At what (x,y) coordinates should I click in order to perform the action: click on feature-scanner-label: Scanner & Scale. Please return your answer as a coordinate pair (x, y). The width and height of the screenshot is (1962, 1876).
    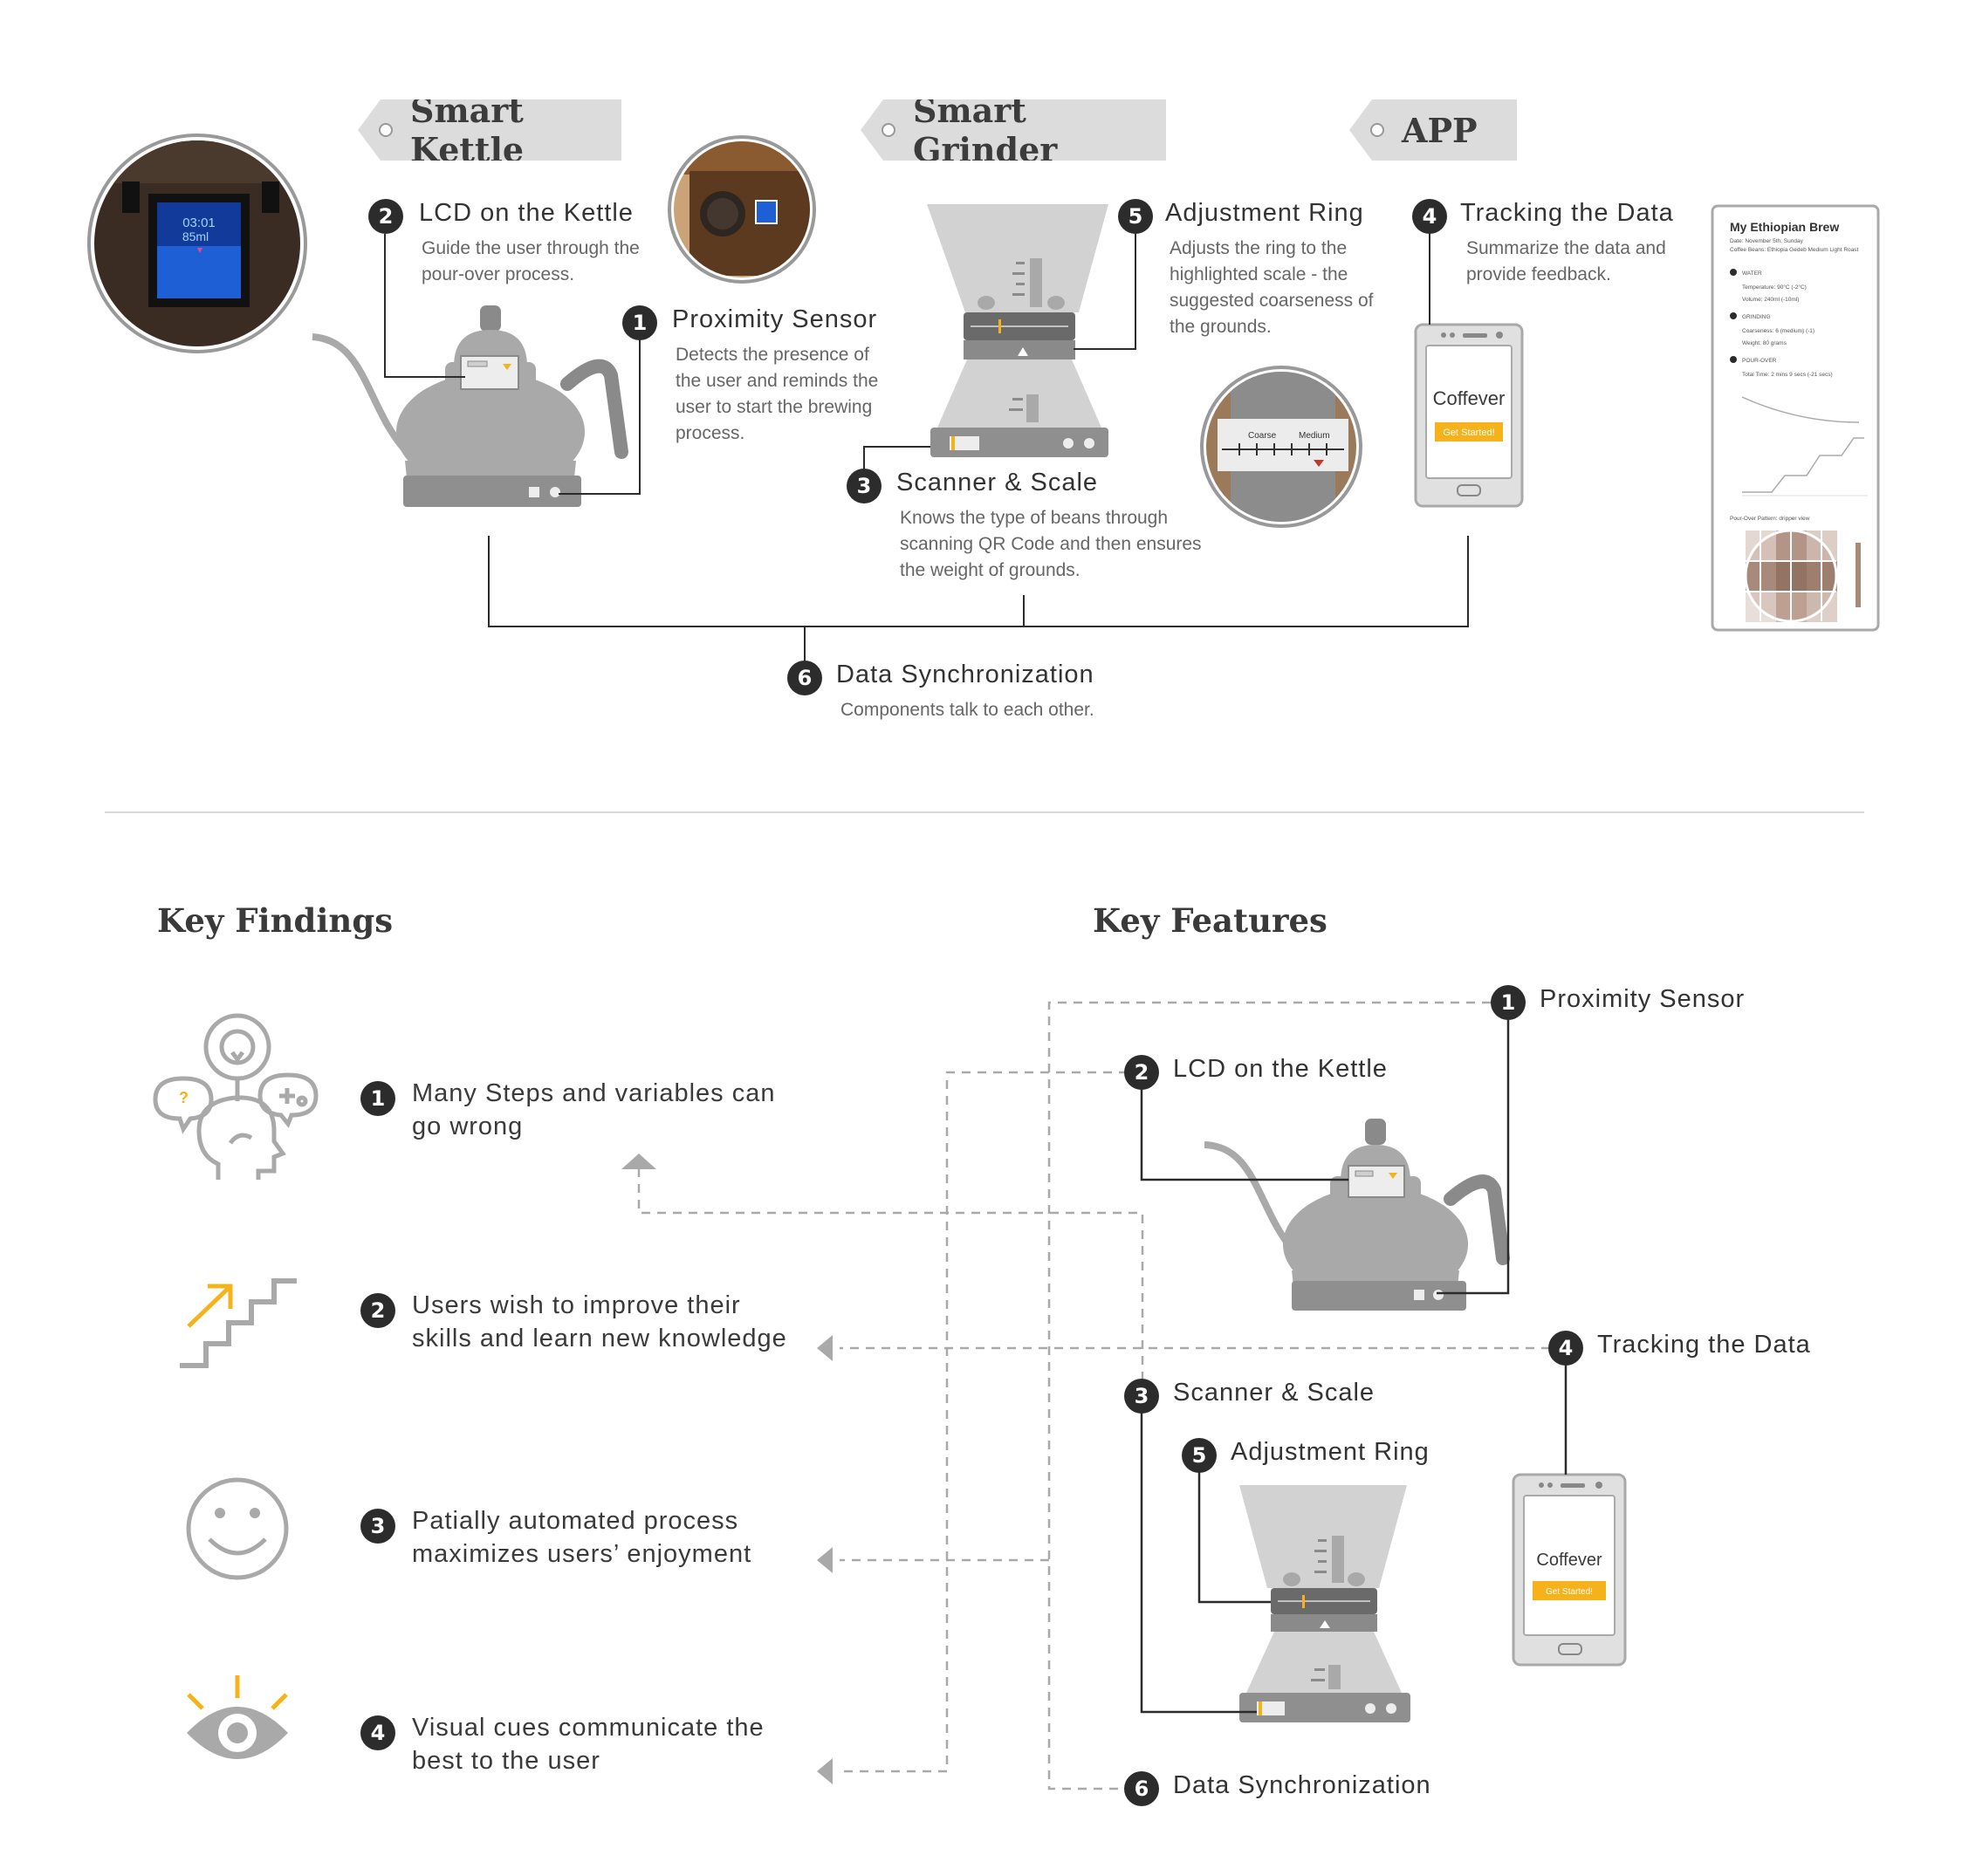
    Looking at the image, I should click on (1274, 1393).